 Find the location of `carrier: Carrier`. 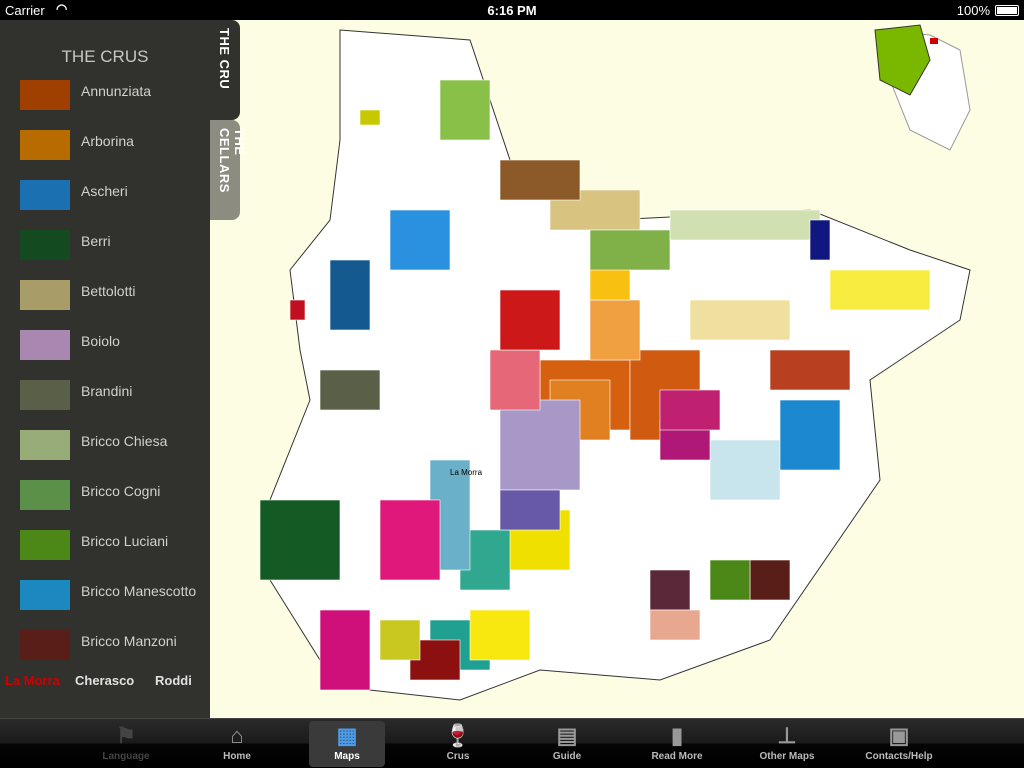

carrier: Carrier is located at coordinates (25, 10).